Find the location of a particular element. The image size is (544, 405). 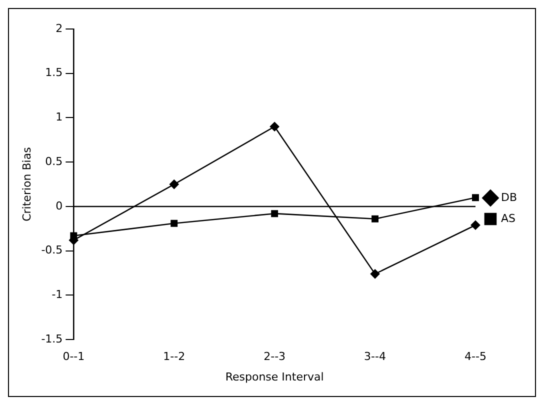

y-tick-label: -0.5 is located at coordinates (52, 250).